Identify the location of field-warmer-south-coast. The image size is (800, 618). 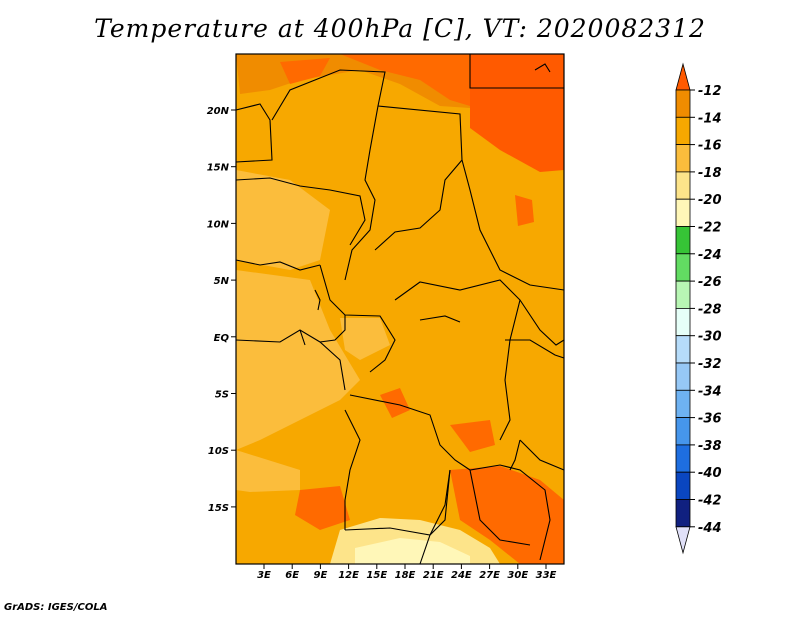
(322, 508).